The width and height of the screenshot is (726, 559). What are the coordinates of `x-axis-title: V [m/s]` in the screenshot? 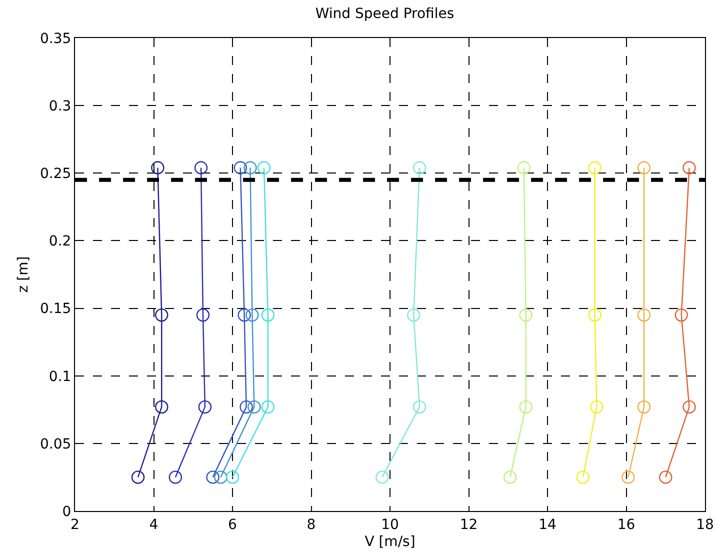 It's located at (390, 542).